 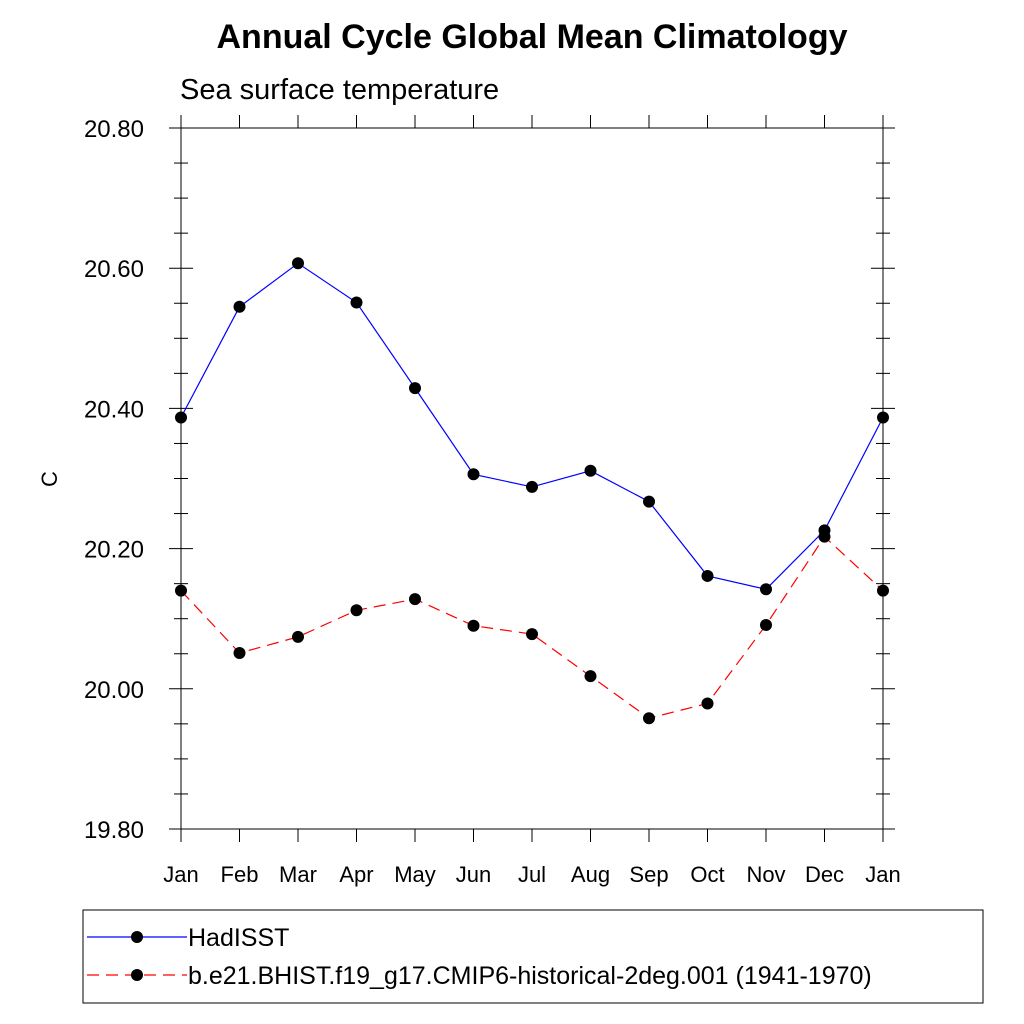 What do you see at coordinates (824, 874) in the screenshot?
I see `x-tick-label: Dec` at bounding box center [824, 874].